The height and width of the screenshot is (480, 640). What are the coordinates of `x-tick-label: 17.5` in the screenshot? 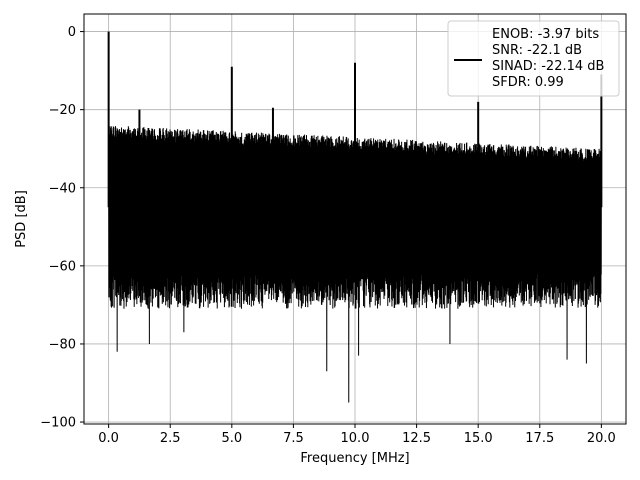 It's located at (539, 438).